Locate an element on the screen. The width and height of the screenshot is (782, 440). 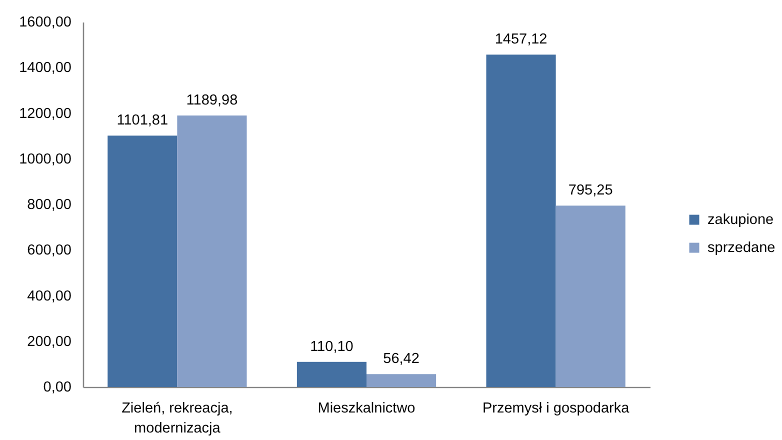
y-tick-label: 600,00 is located at coordinates (49, 250).